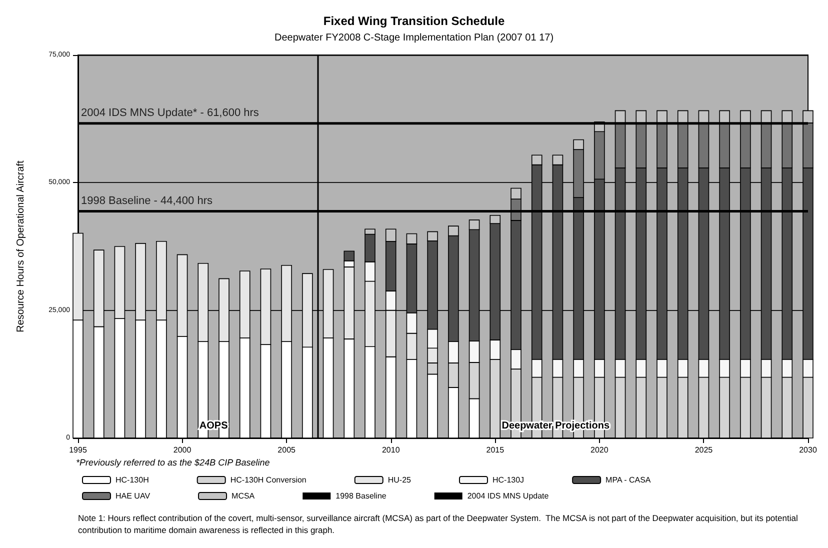 Image resolution: width=828 pixels, height=548 pixels. I want to click on legend-label: HC-130H Conversion, so click(268, 480).